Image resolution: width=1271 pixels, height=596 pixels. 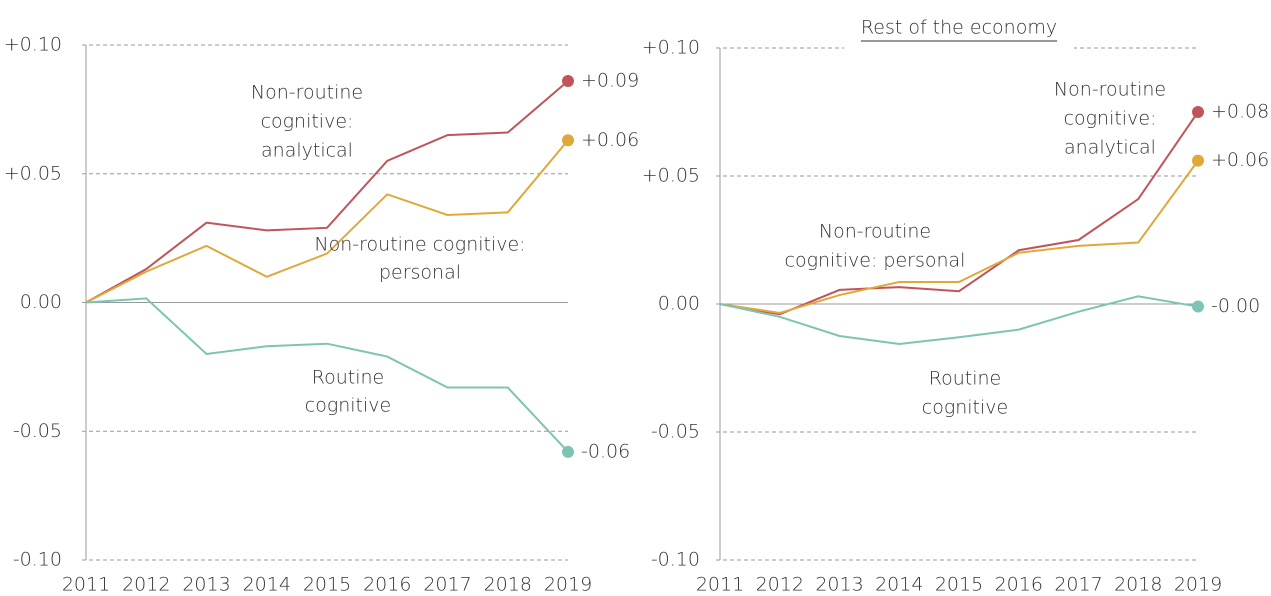 I want to click on value-label: -0.06, so click(x=605, y=451).